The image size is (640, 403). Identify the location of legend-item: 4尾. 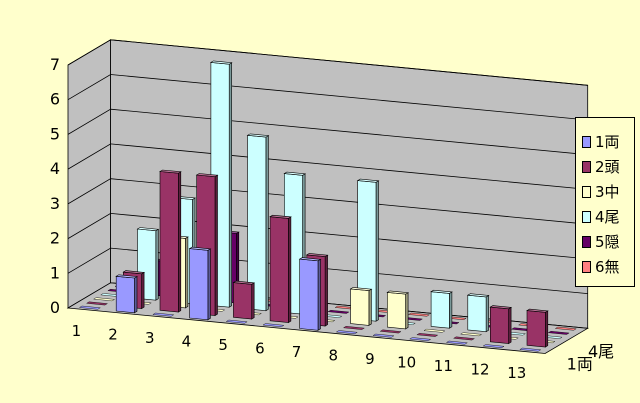
(601, 217).